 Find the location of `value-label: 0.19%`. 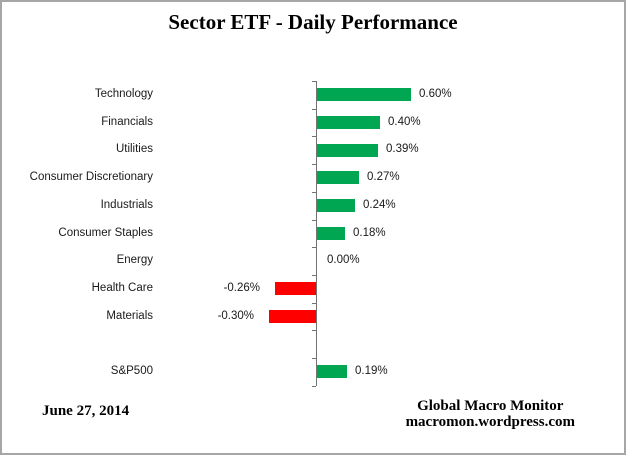

value-label: 0.19% is located at coordinates (371, 371).